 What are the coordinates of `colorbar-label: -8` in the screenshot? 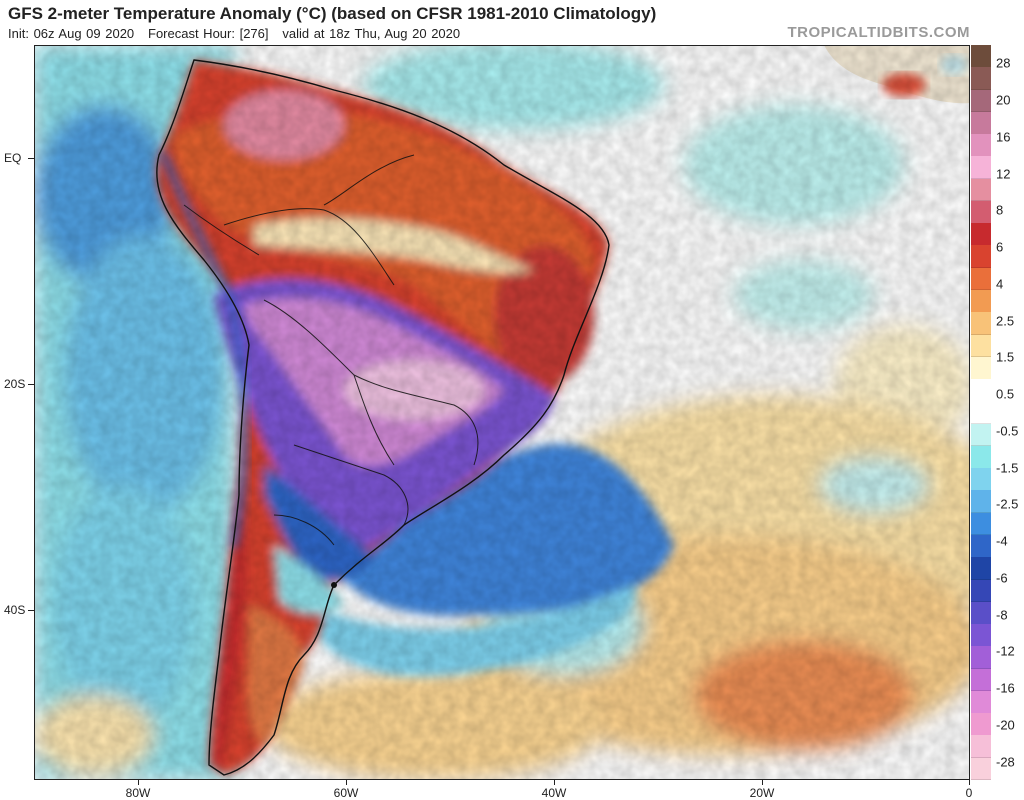 It's located at (1002, 615).